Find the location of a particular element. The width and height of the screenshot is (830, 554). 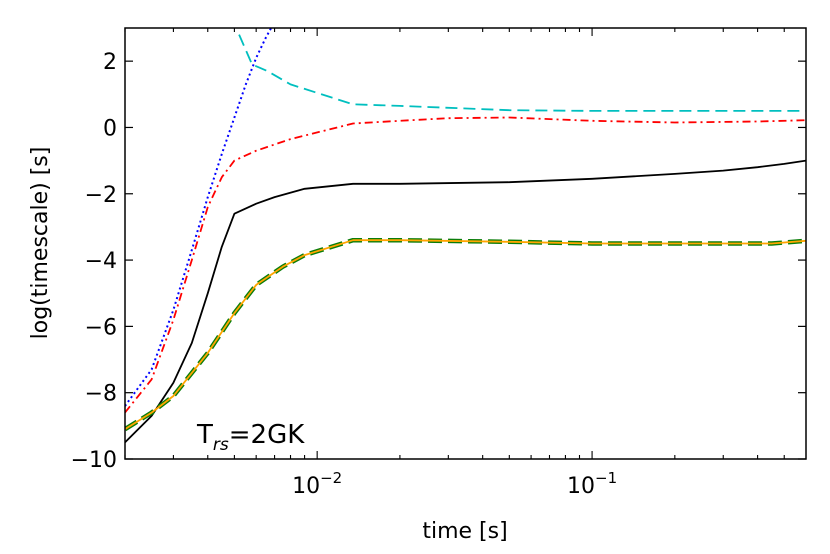

y-tick-label: 2 is located at coordinates (110, 62).